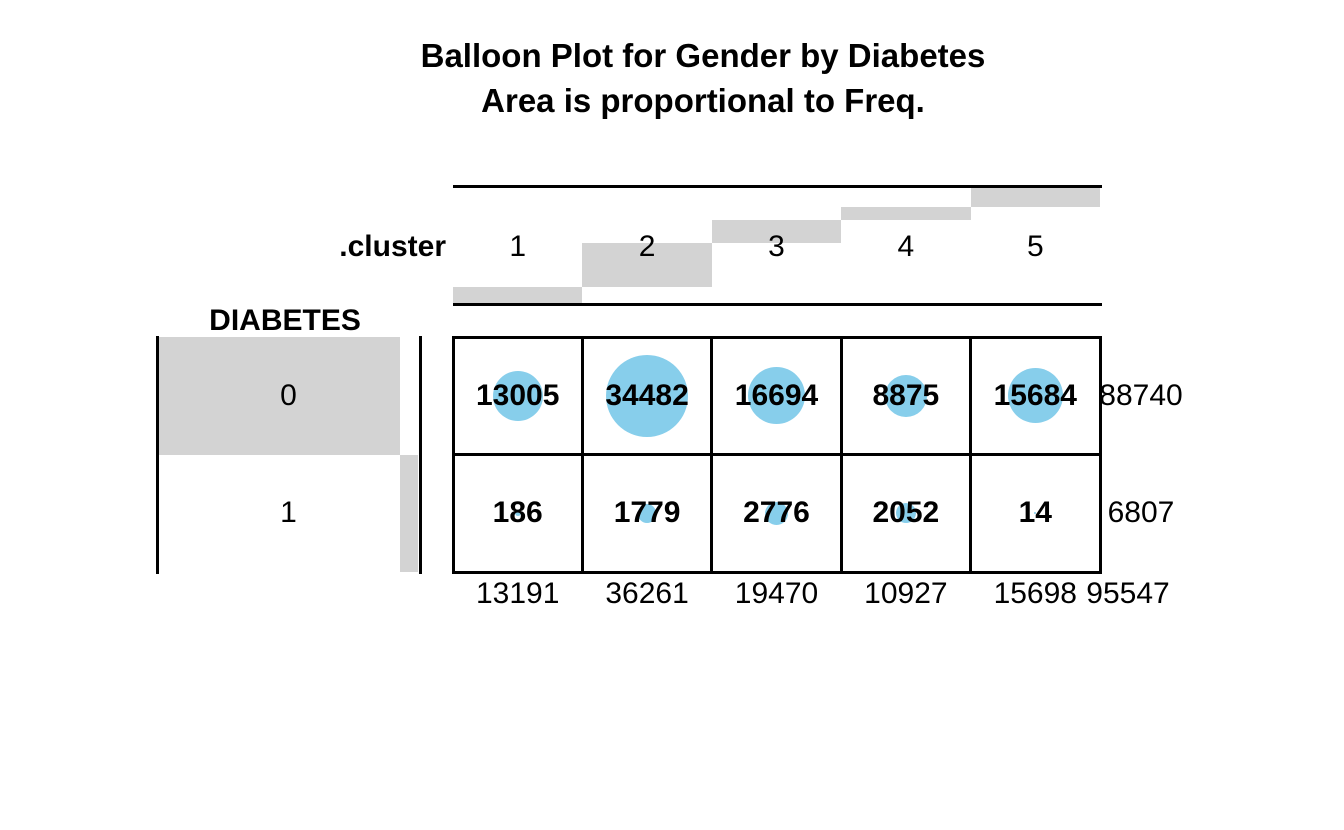 Image resolution: width=1344 pixels, height=830 pixels. What do you see at coordinates (703, 55) in the screenshot?
I see `chart-title: Balloon Plot for Gender by Diabetes` at bounding box center [703, 55].